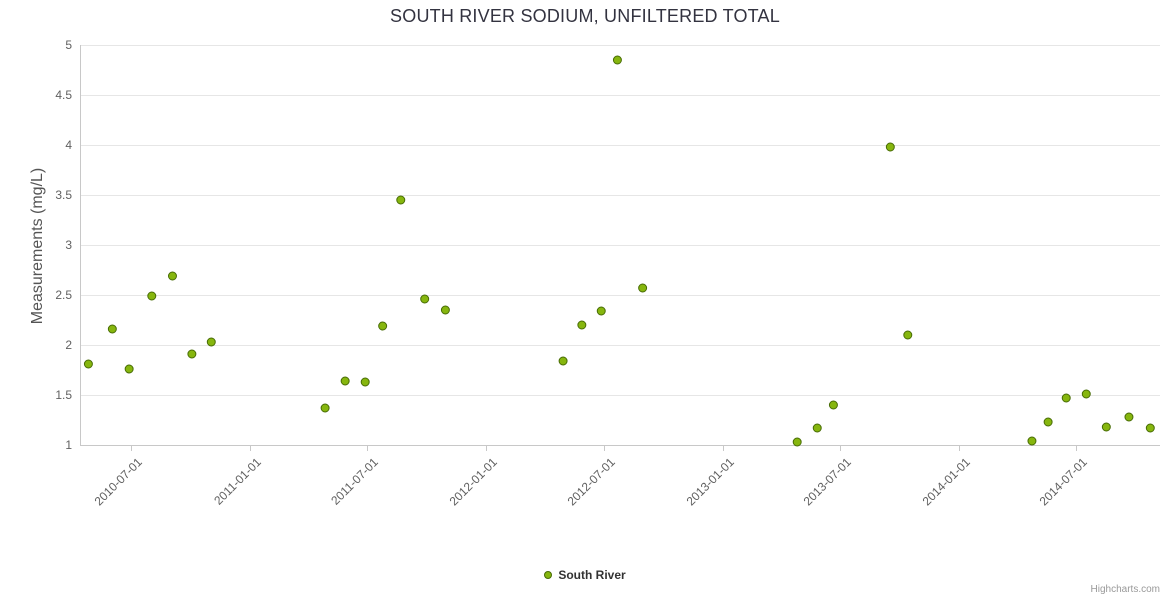  Describe the element at coordinates (63, 95) in the screenshot. I see `y-tick-label: 4.5` at that location.